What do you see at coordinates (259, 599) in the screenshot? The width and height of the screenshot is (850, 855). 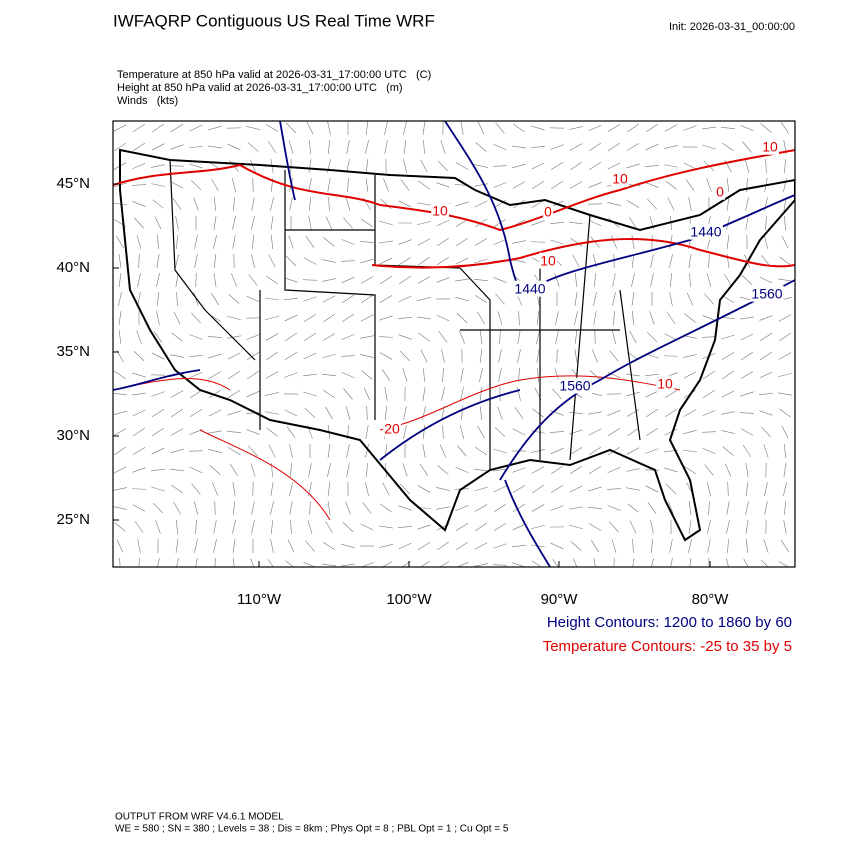 I see `lon-label: 110°W` at bounding box center [259, 599].